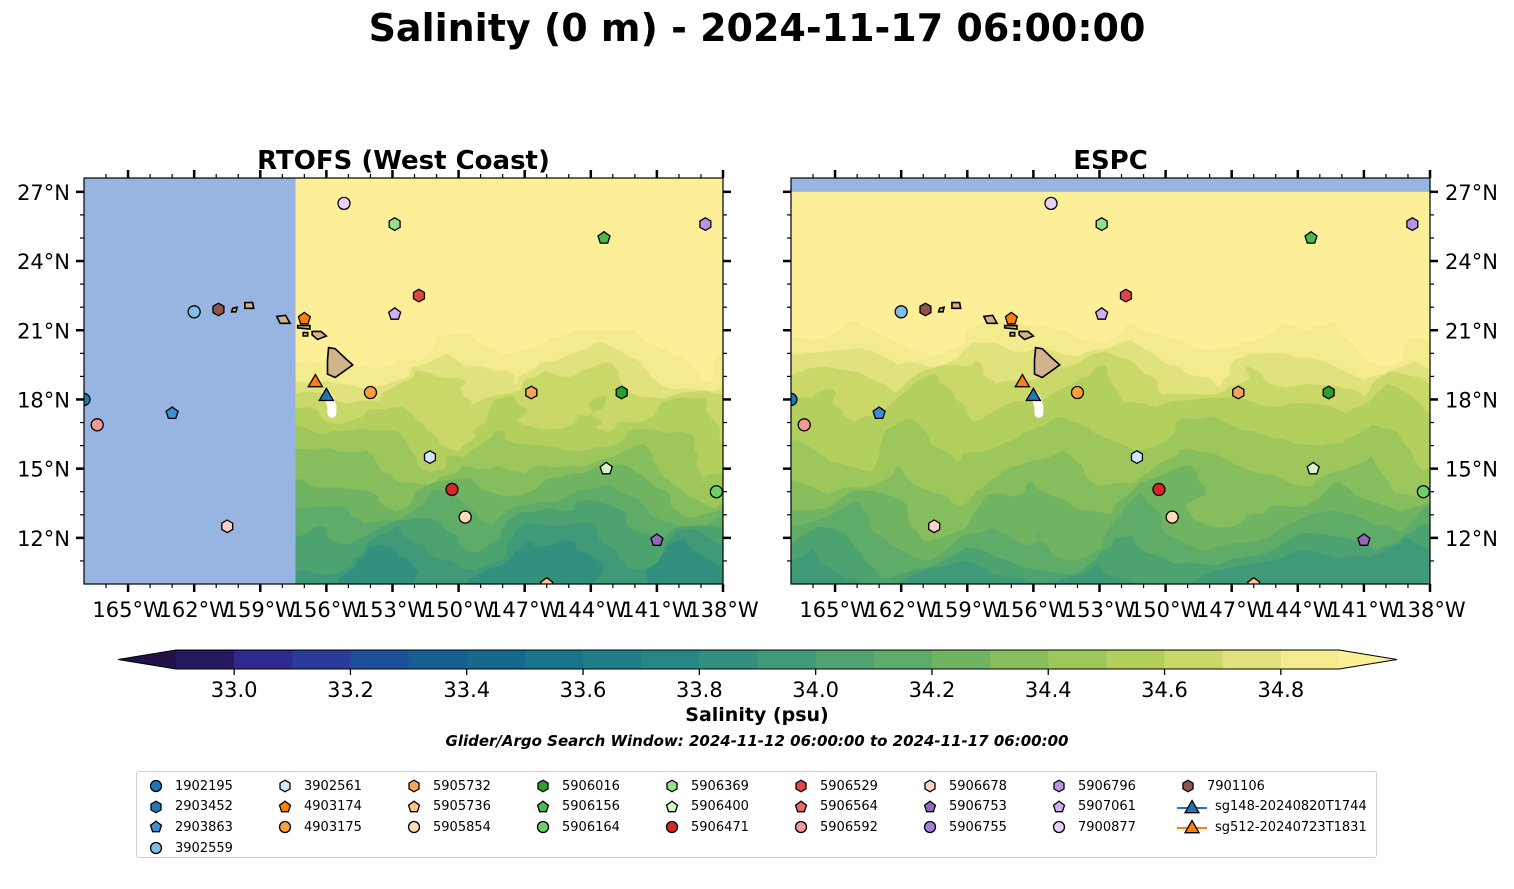  I want to click on legend-item: 5907061, so click(1092, 807).